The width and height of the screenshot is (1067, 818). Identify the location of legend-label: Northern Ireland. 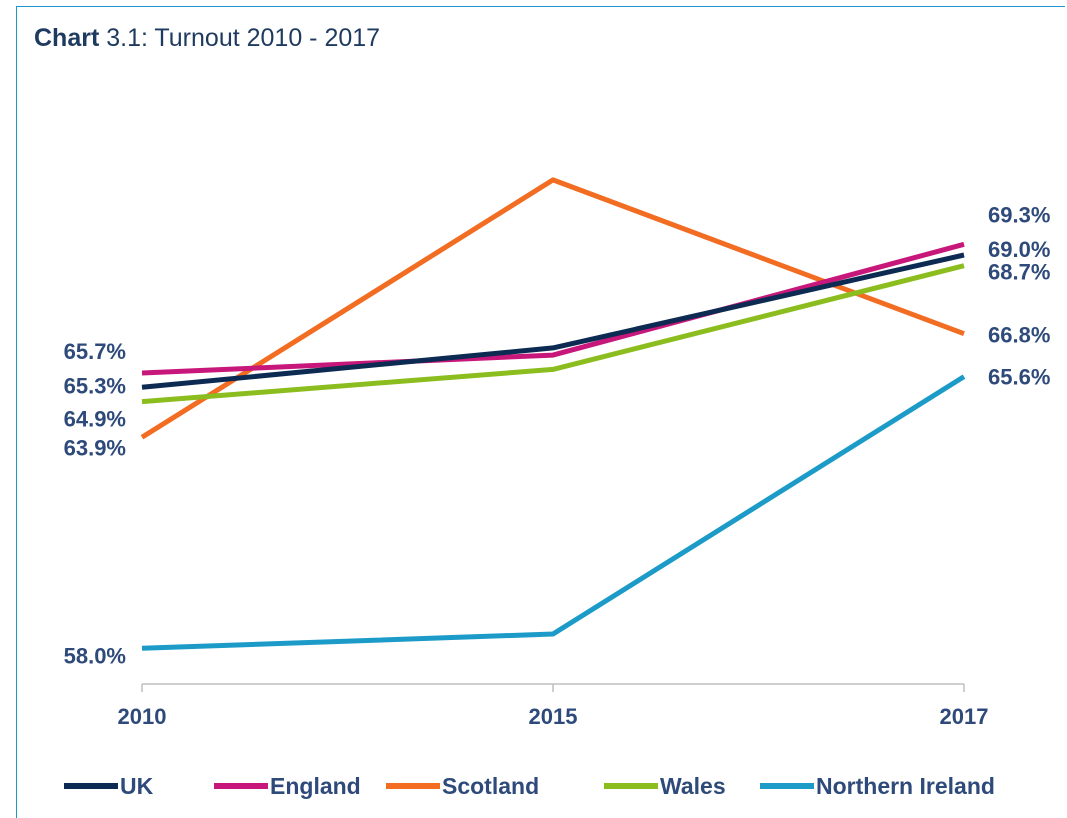
(905, 786).